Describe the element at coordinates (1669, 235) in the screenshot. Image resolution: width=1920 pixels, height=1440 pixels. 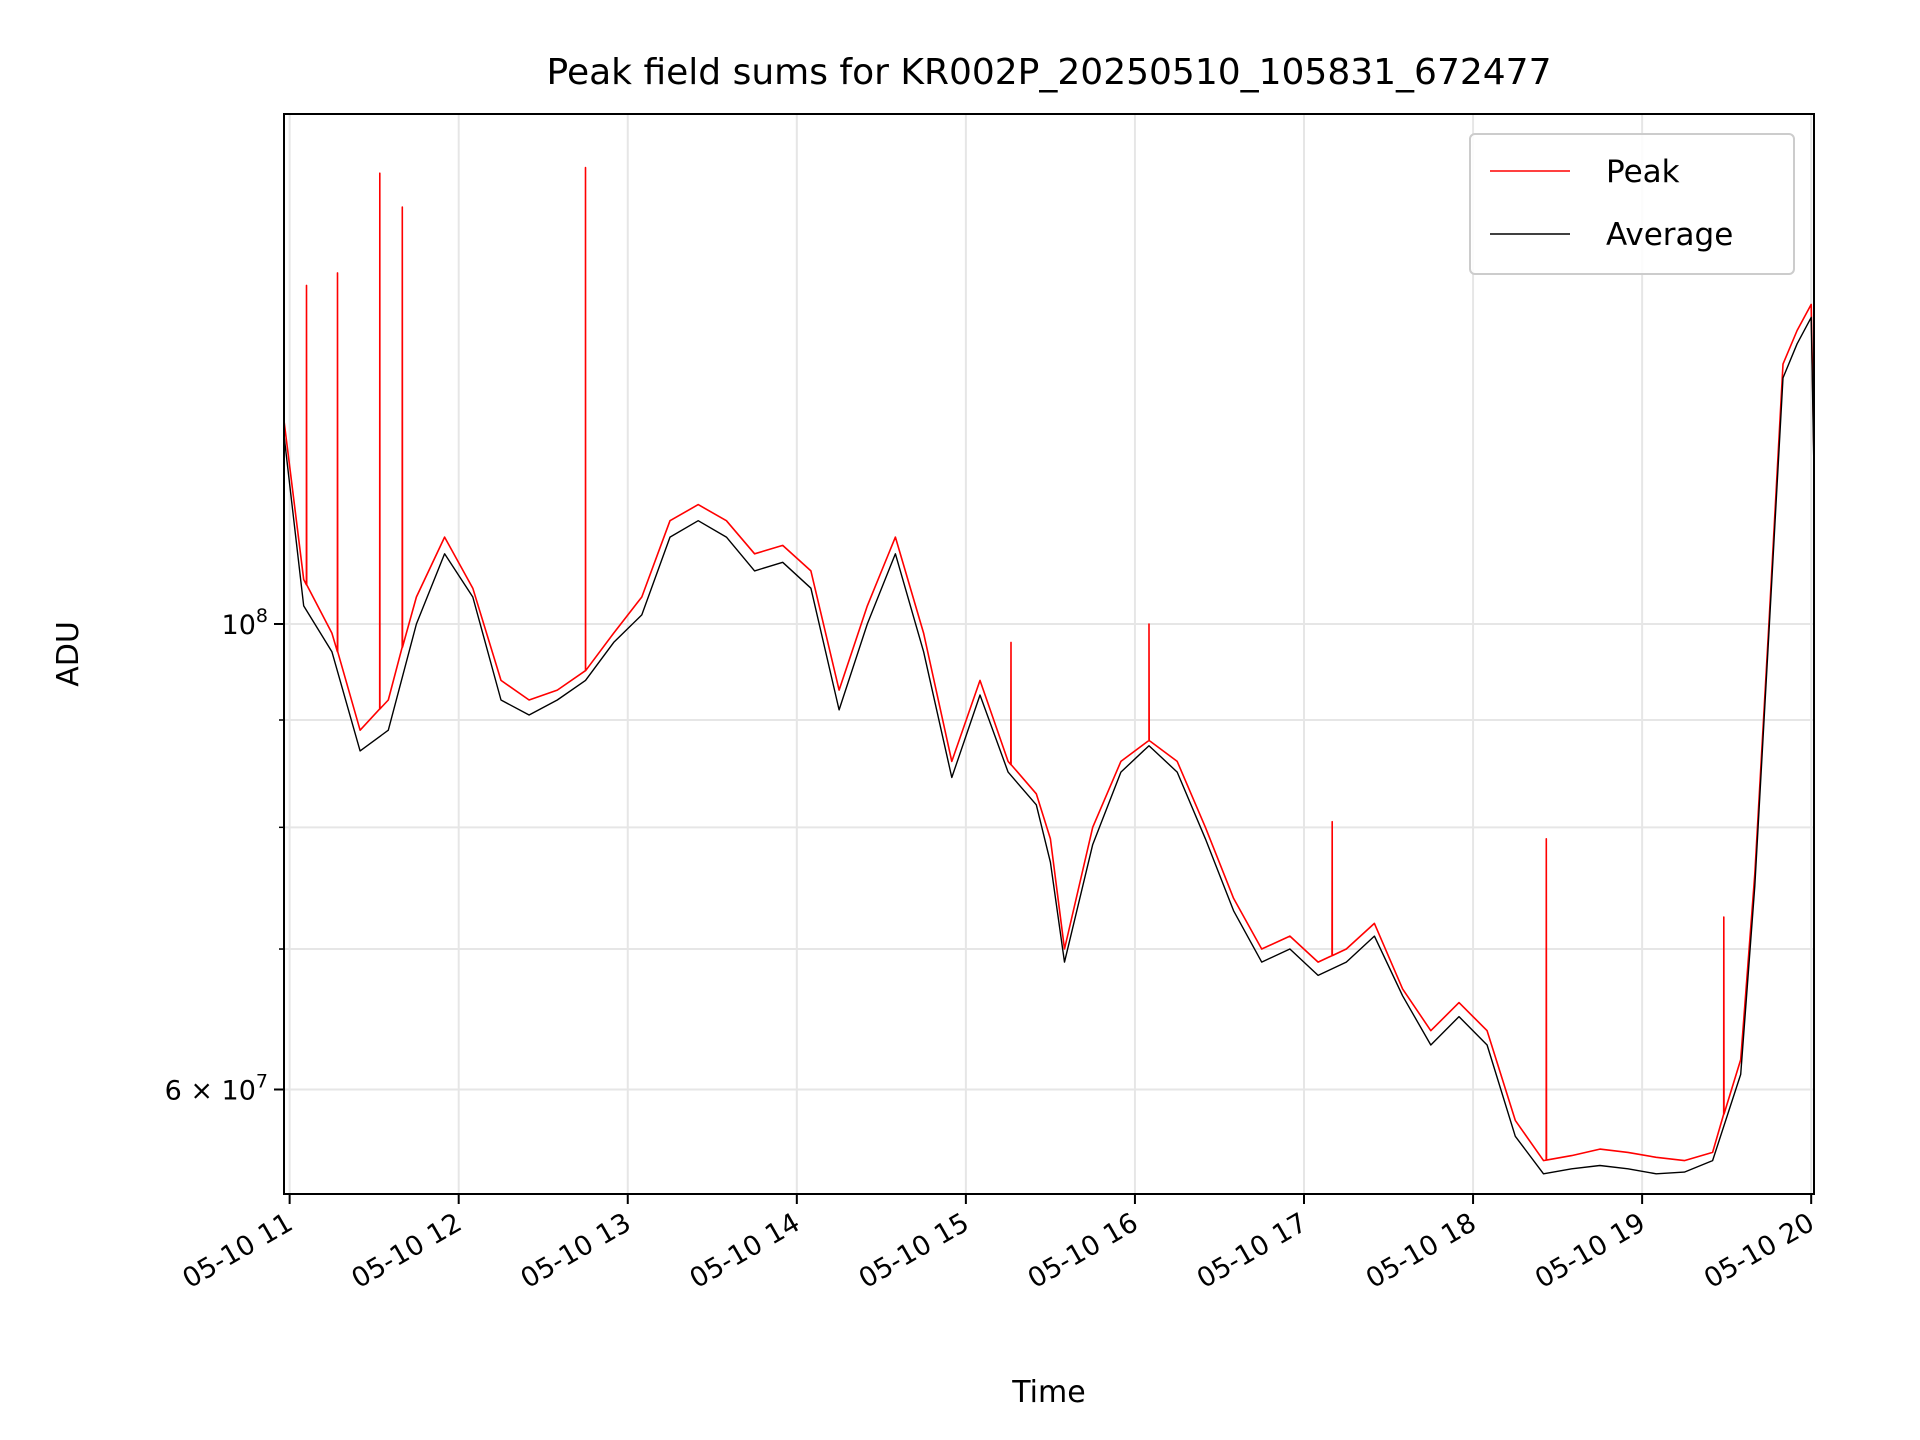
I see `legend-average-label: Average` at that location.